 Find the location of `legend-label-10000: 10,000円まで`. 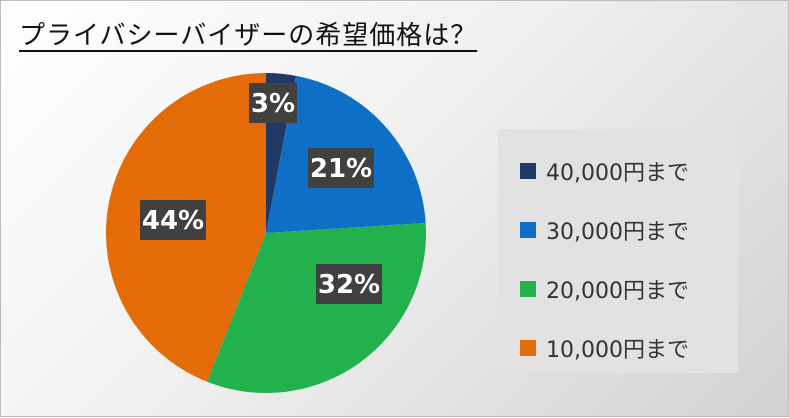

legend-label-10000: 10,000円まで is located at coordinates (617, 350).